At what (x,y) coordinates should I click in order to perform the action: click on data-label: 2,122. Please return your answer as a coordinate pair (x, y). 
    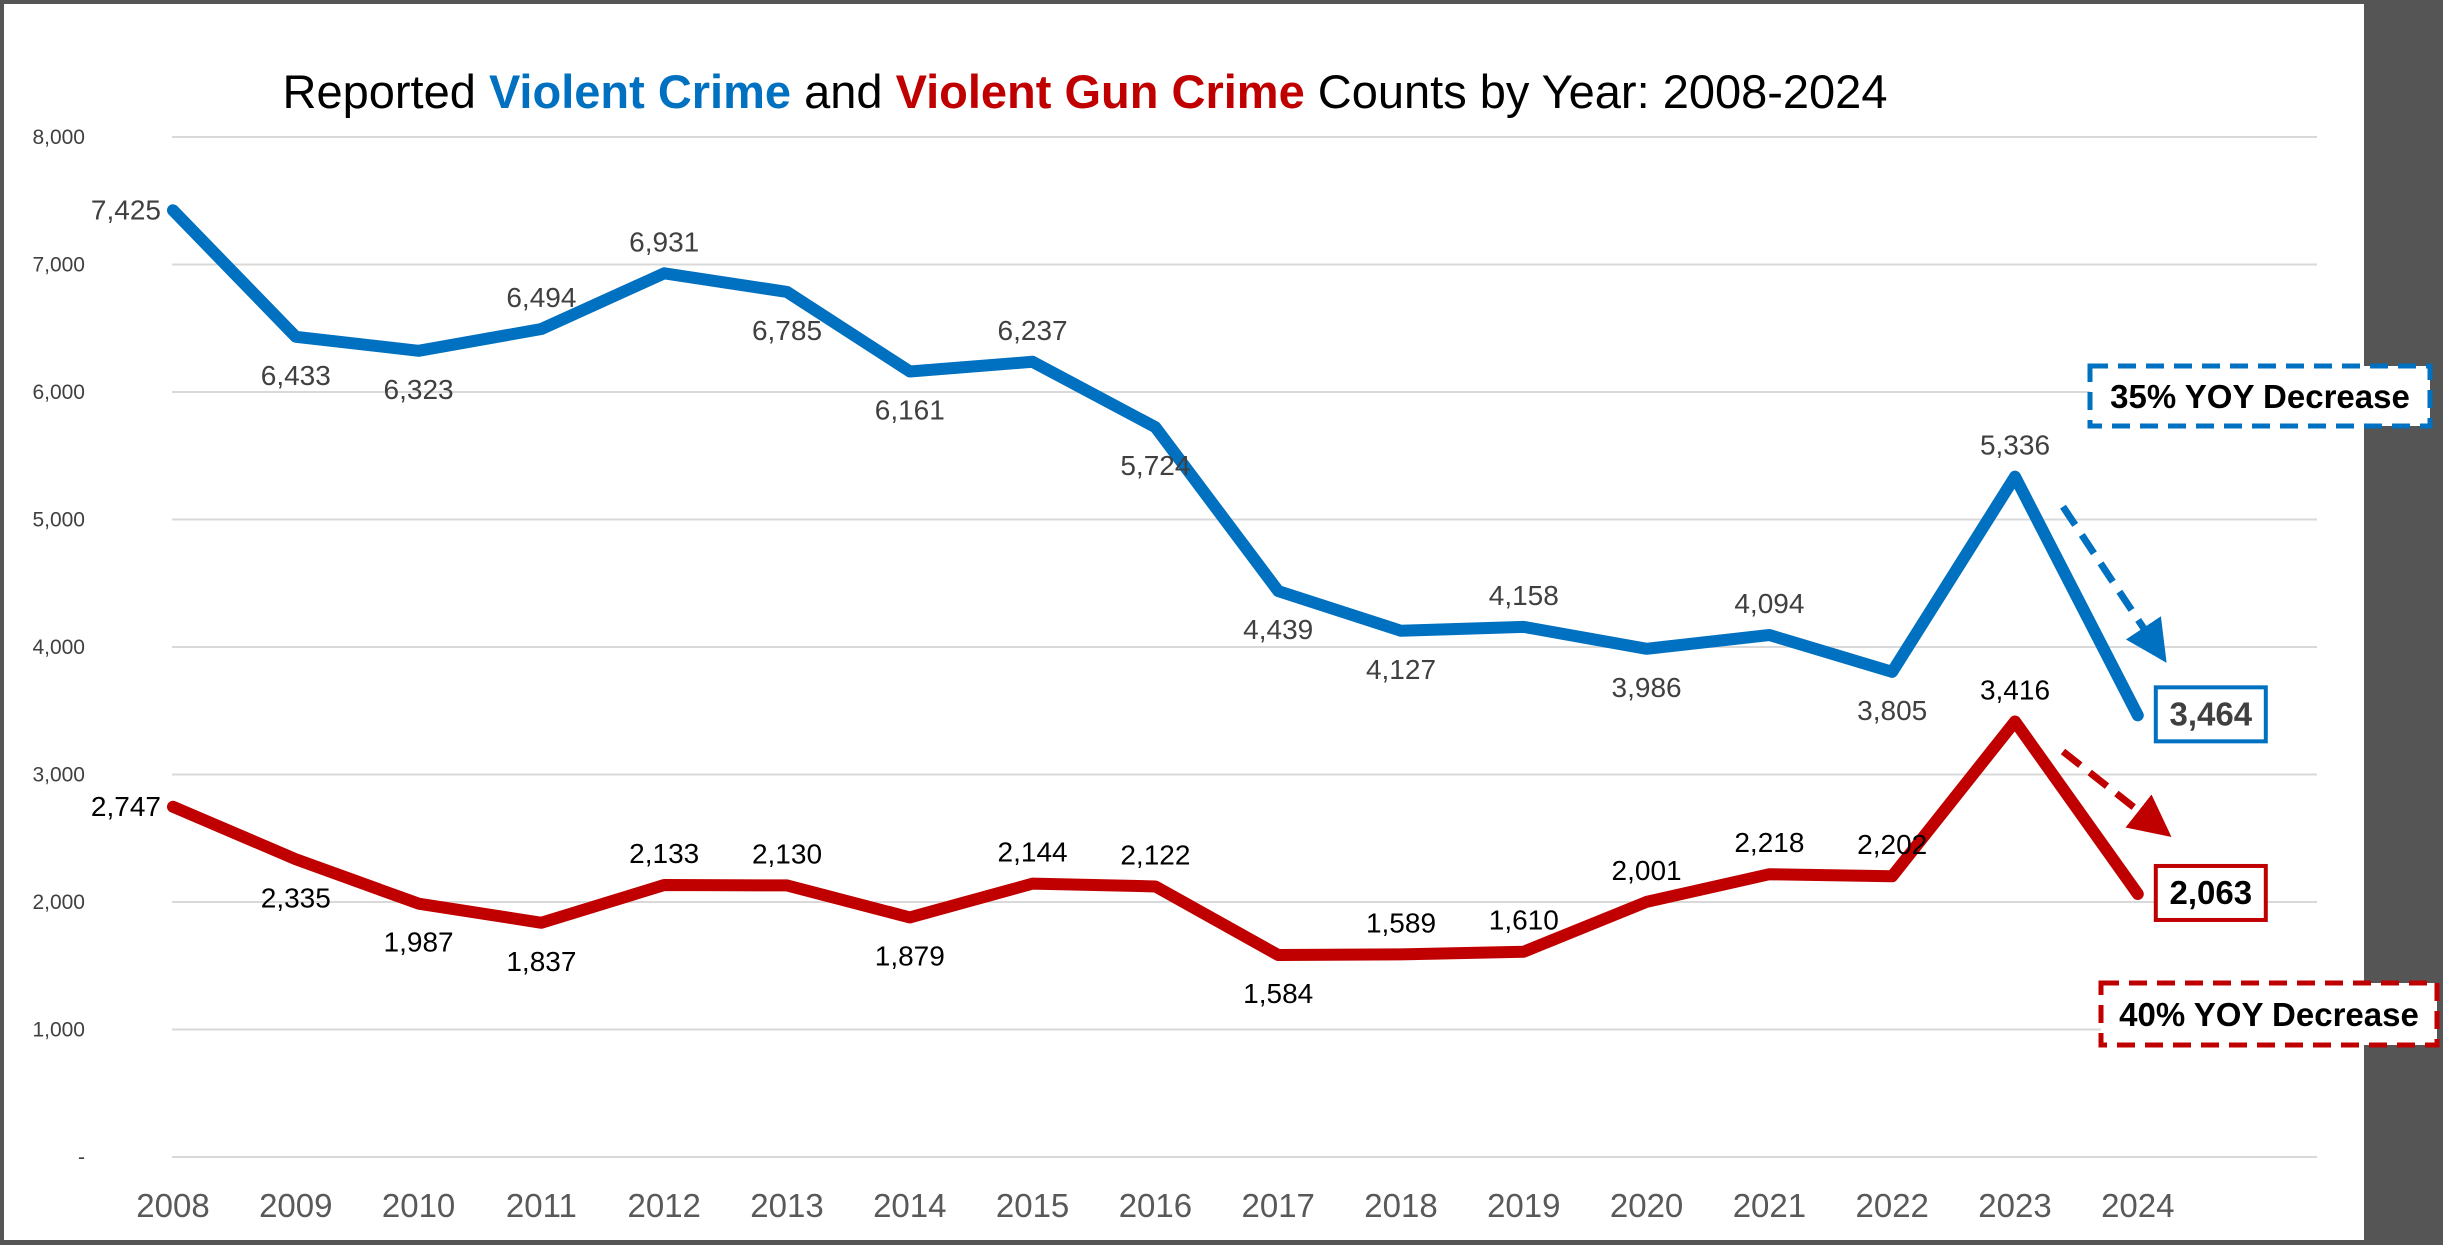
    Looking at the image, I should click on (1155, 854).